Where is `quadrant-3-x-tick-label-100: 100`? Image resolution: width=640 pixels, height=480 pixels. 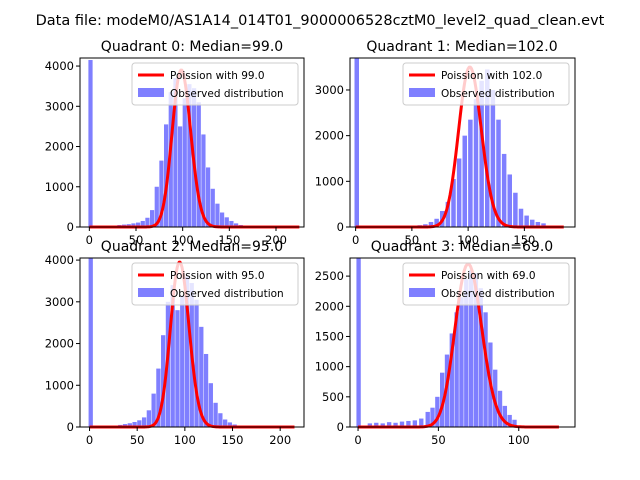 quadrant-3-x-tick-label-100: 100 is located at coordinates (519, 440).